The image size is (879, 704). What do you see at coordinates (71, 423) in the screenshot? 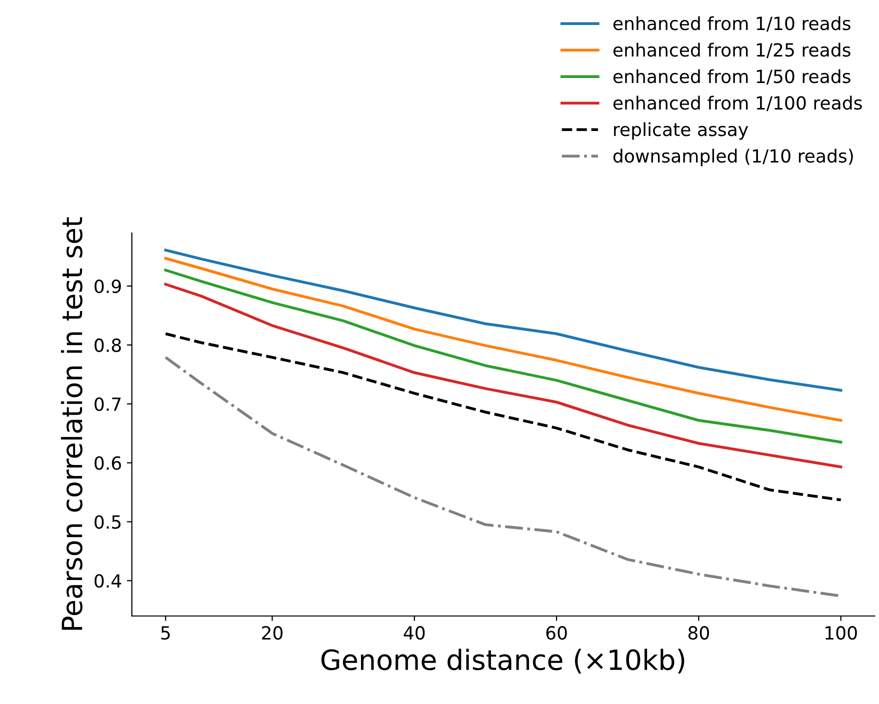
I see `y-axis-title: Pearson correlation in test set` at bounding box center [71, 423].